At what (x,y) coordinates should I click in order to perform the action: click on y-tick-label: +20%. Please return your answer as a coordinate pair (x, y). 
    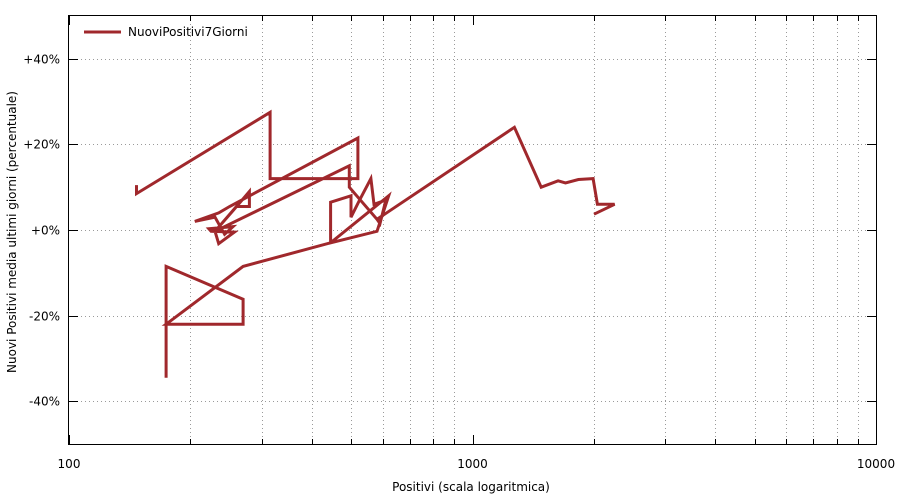
    Looking at the image, I should click on (41, 145).